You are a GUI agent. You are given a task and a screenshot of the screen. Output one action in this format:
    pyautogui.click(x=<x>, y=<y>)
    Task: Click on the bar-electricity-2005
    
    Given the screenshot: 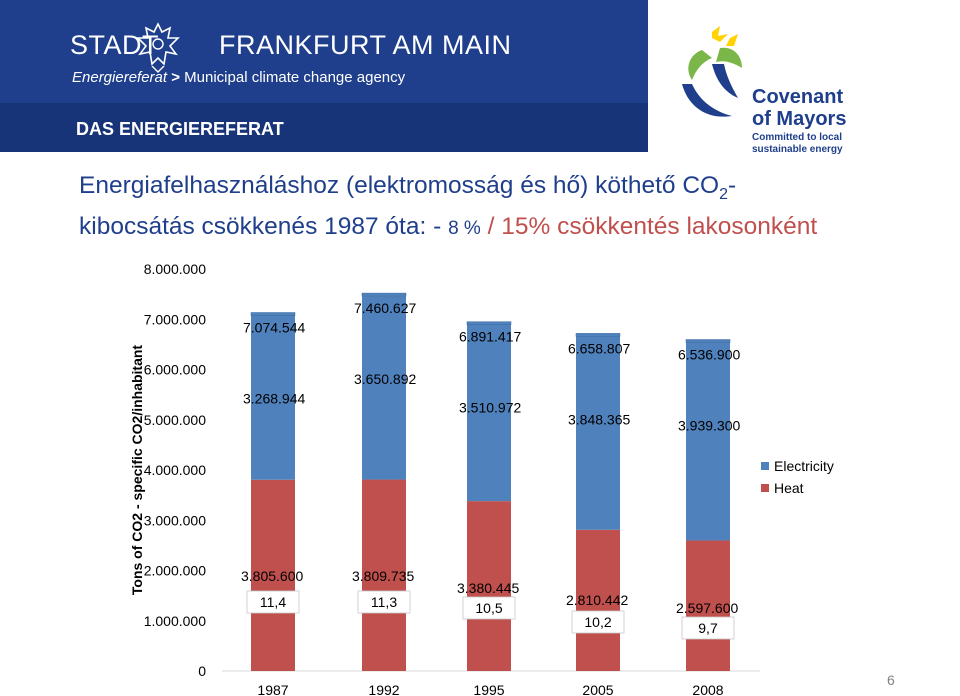 What is the action you would take?
    pyautogui.click(x=598, y=433)
    